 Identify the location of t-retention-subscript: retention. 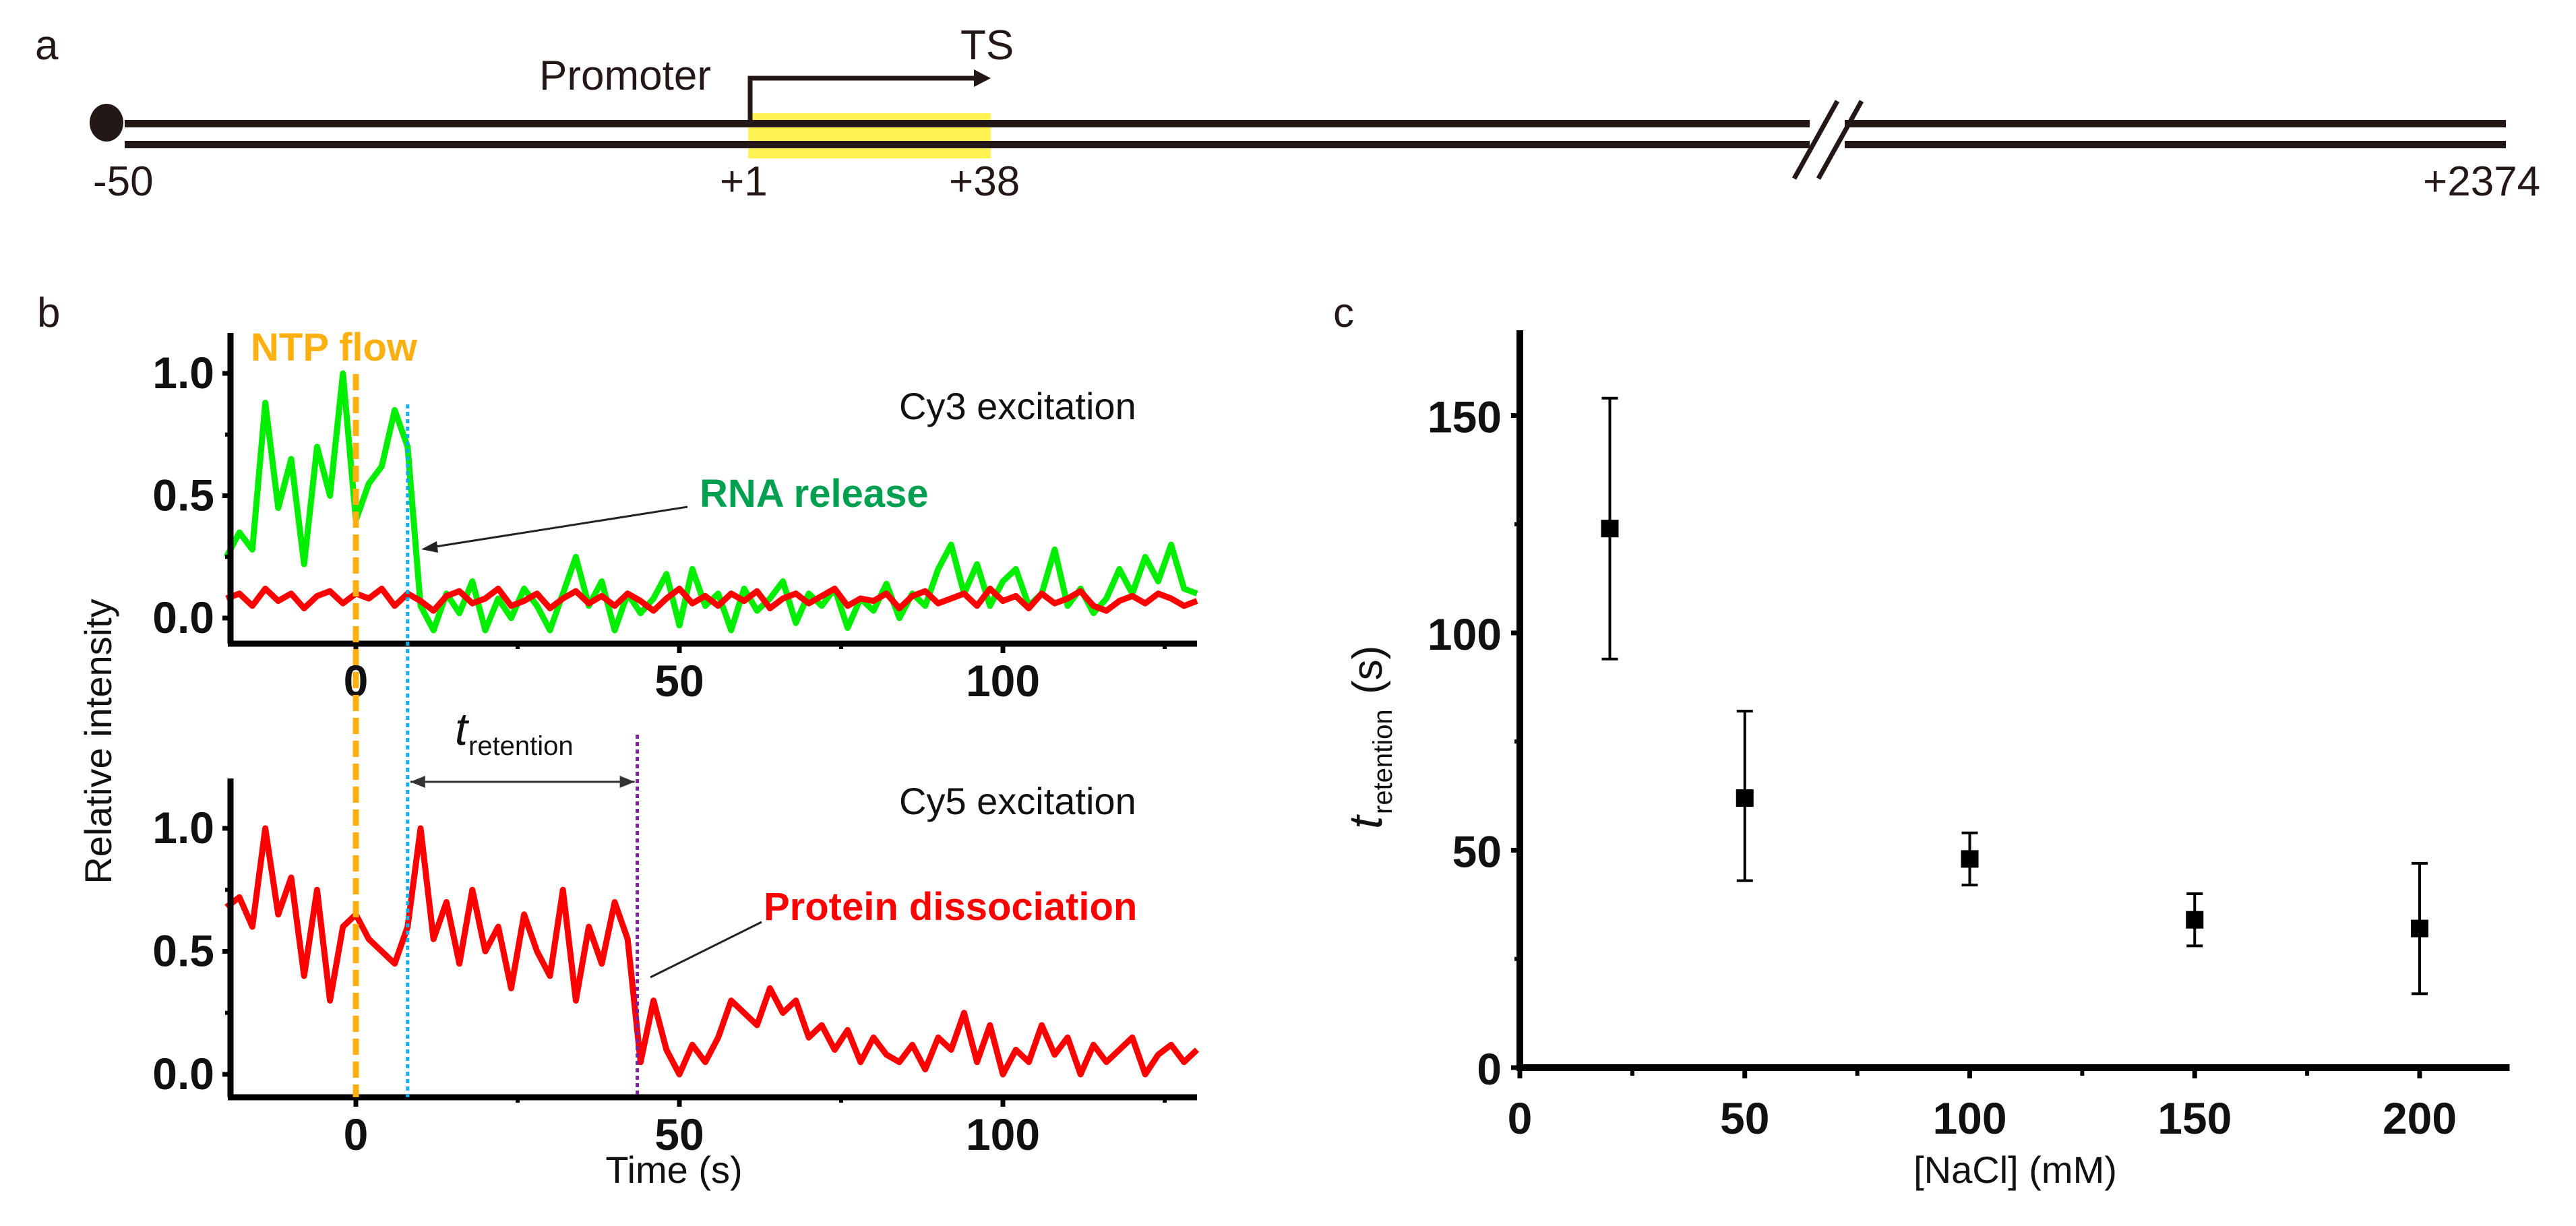
(521, 746).